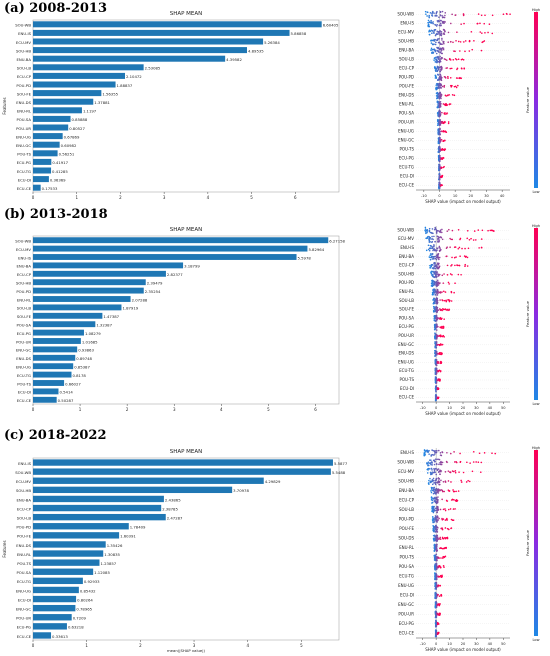  Describe the element at coordinates (24, 76) in the screenshot. I see `bar-category-label: ECU-CP` at that location.